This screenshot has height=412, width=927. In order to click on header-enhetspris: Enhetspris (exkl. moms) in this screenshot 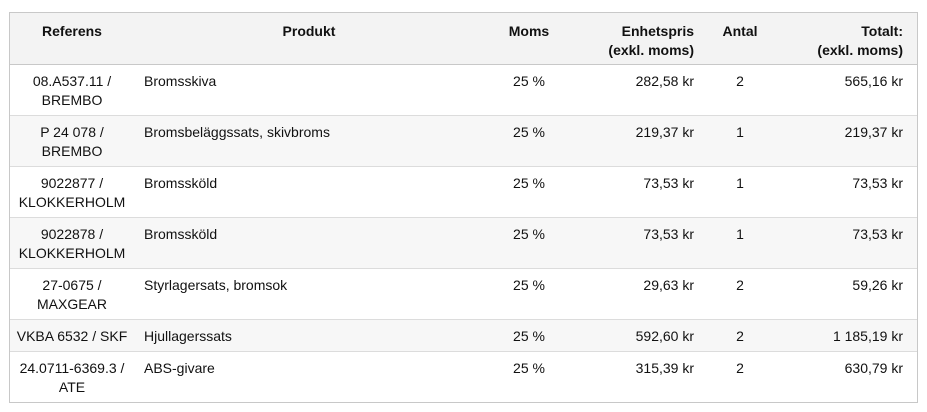, I will do `click(639, 39)`.